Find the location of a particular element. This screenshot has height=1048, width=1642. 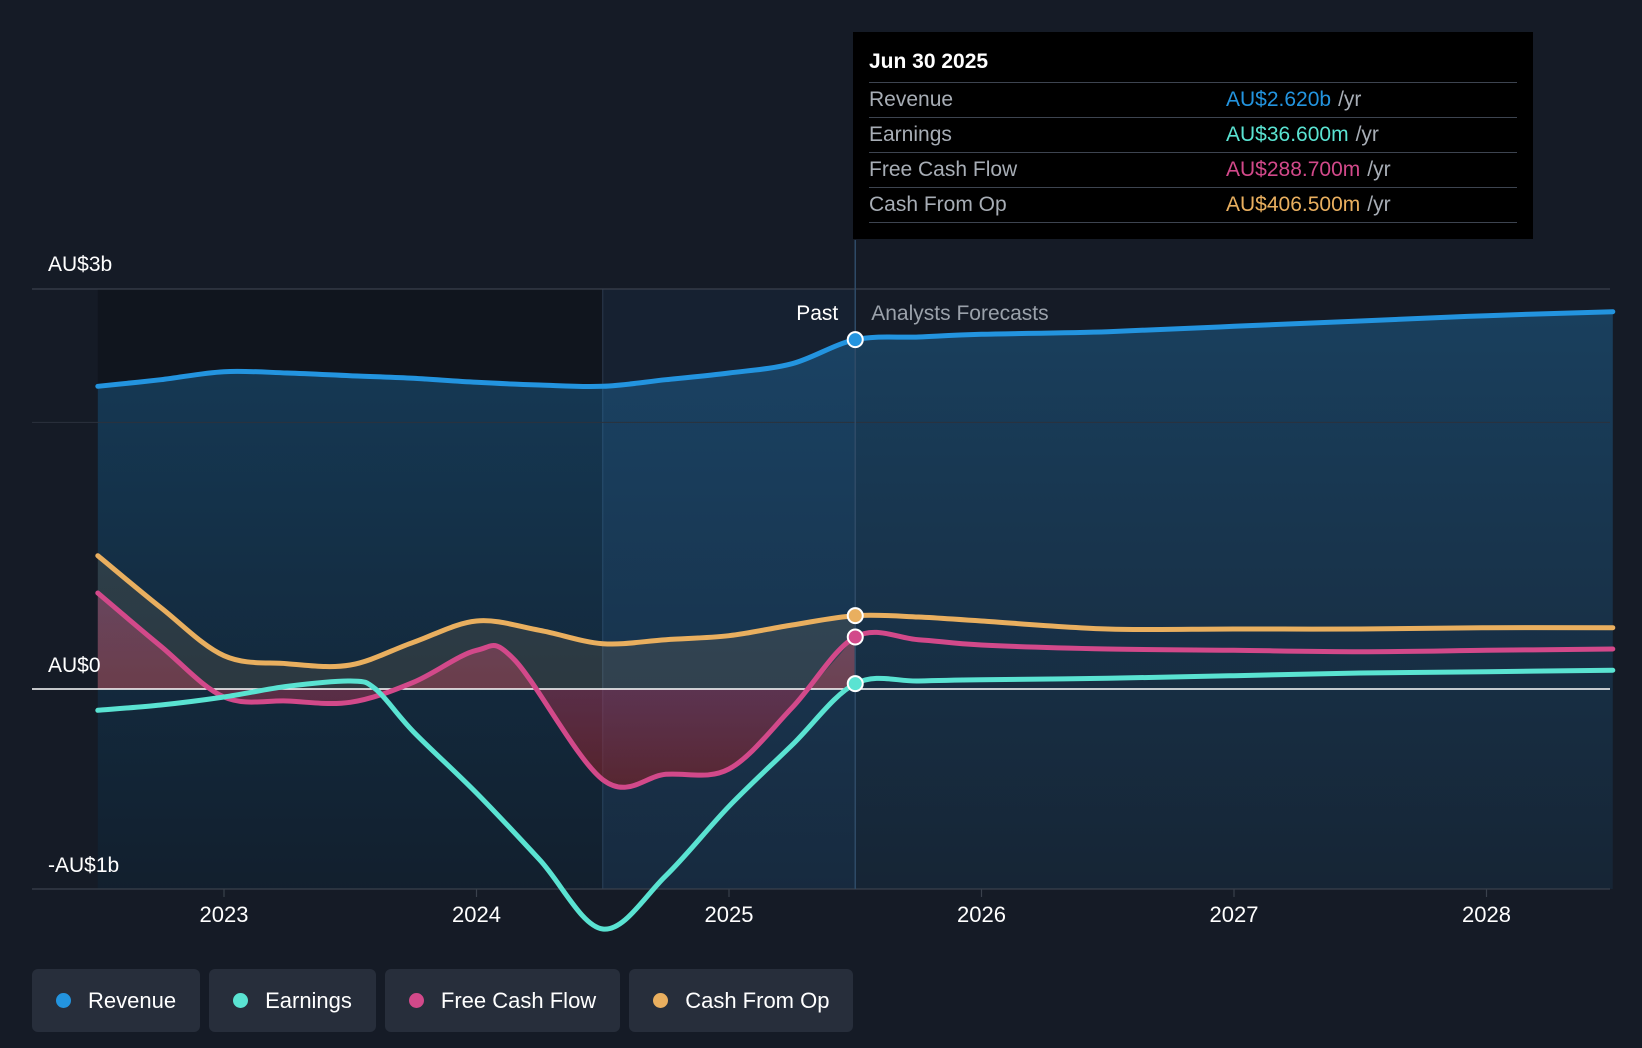

legend-dot-earnings is located at coordinates (241, 1000).